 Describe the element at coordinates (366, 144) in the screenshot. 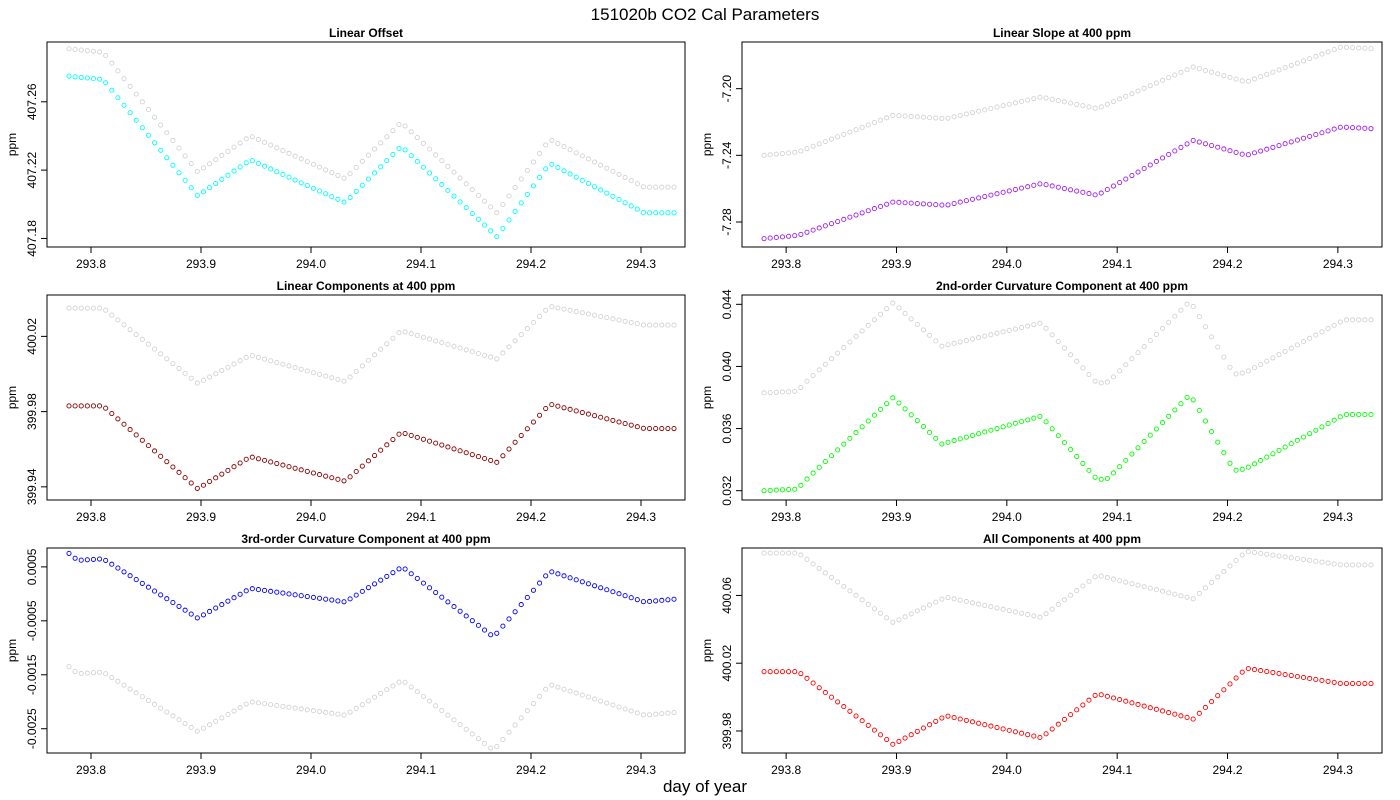

I see `plot-frame` at that location.